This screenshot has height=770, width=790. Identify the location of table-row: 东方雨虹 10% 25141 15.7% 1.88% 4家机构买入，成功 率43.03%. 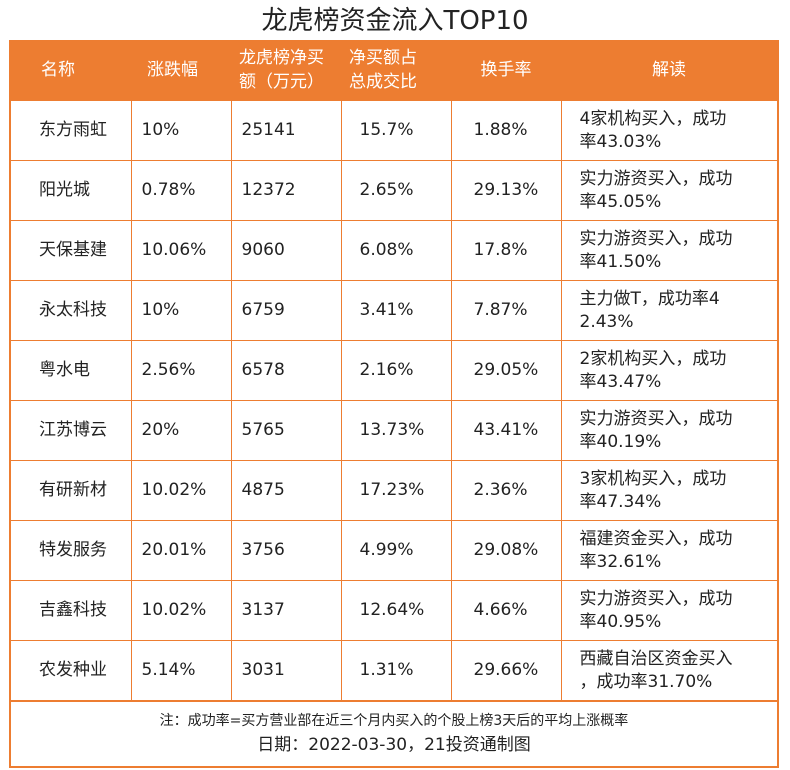
(394, 130).